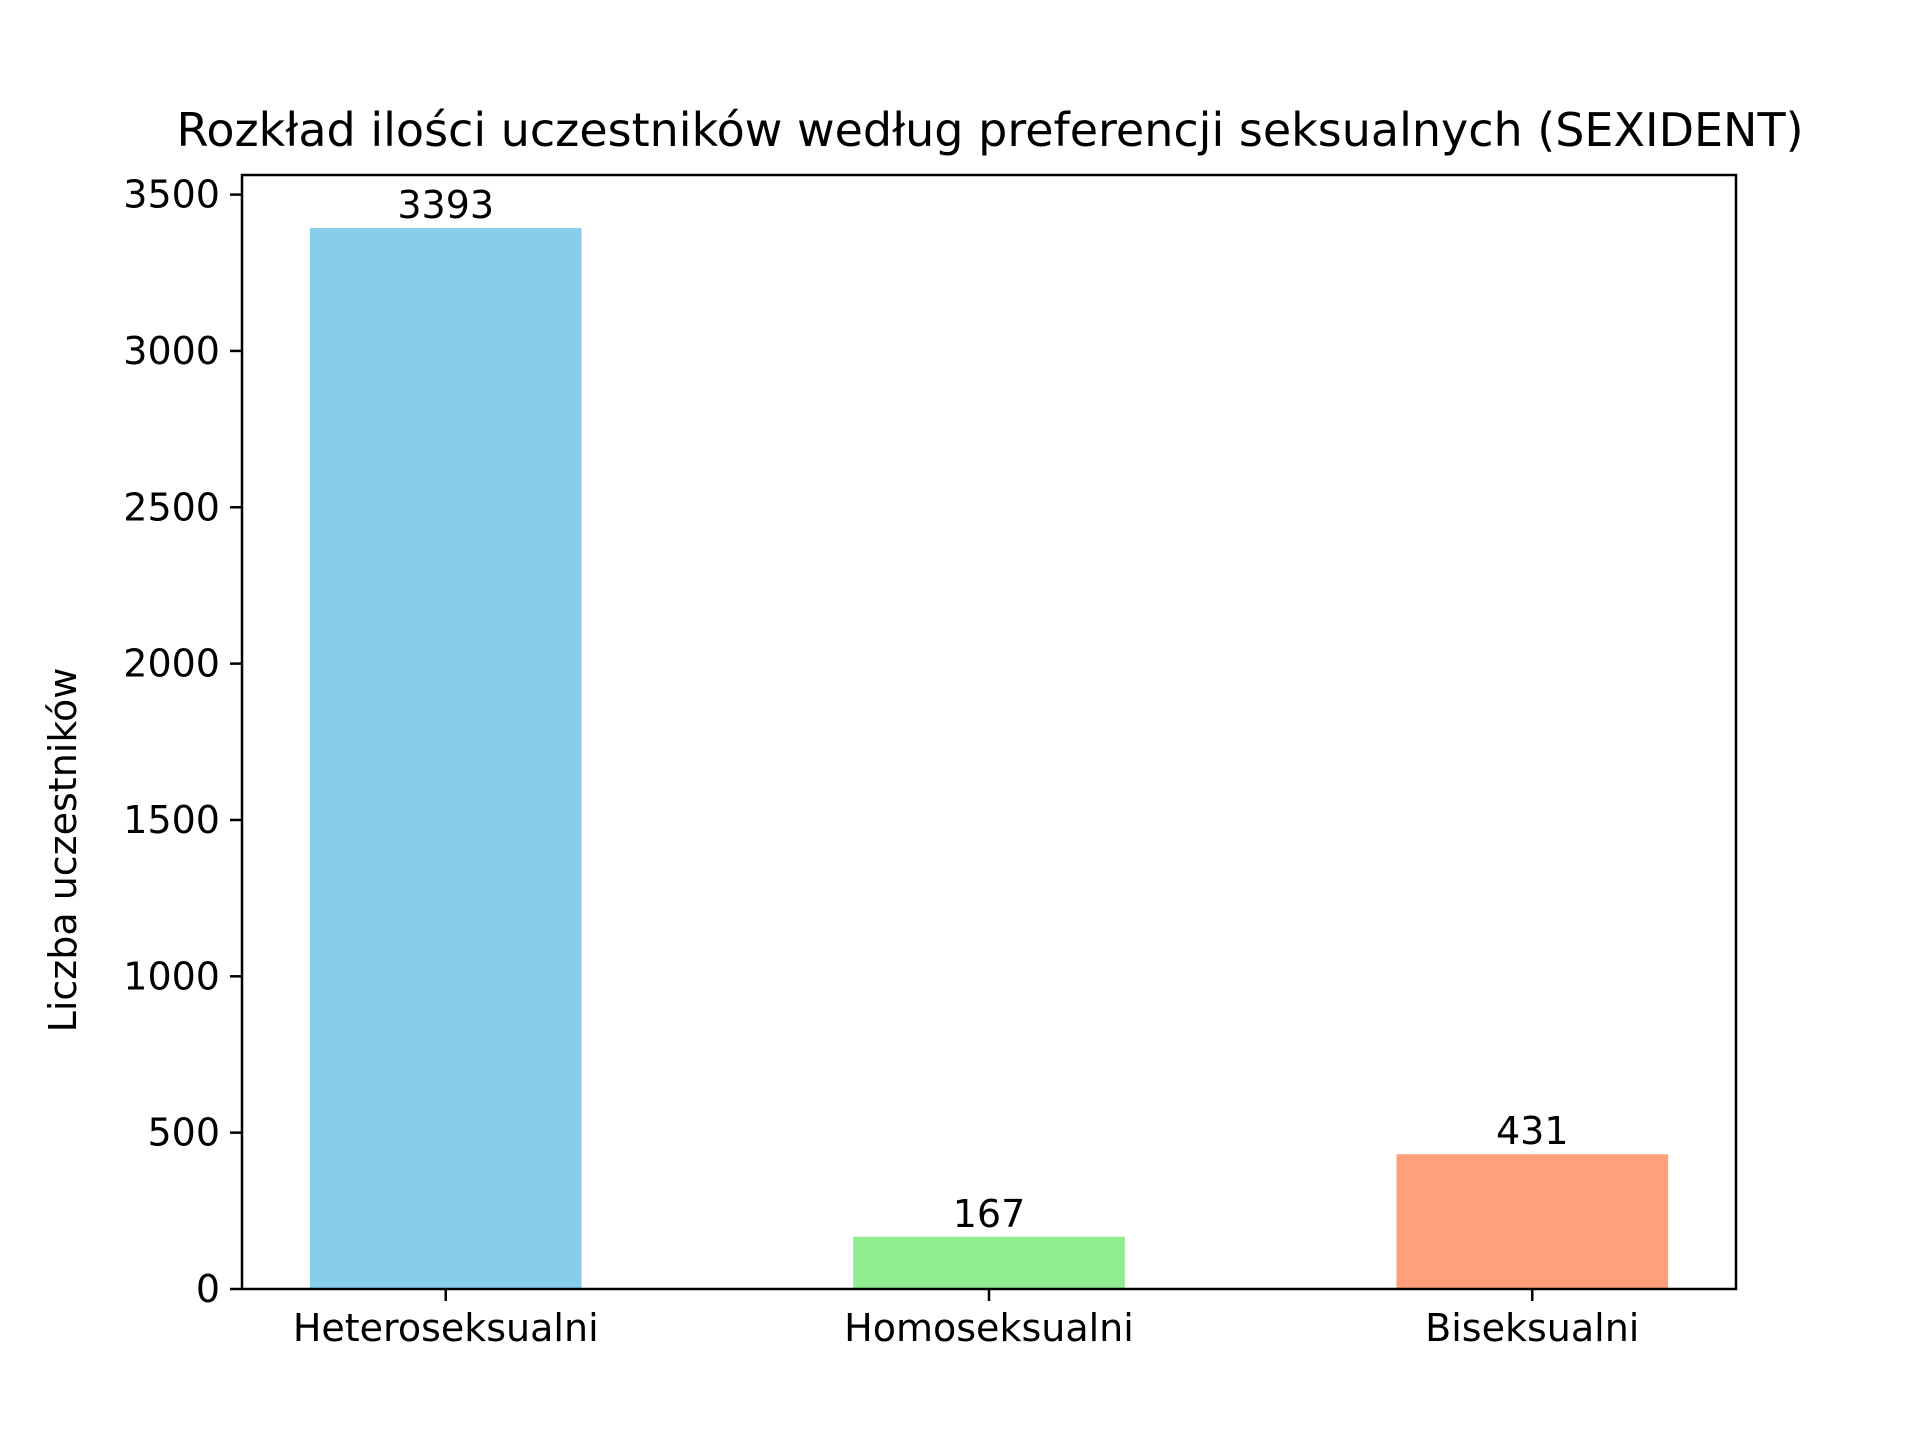 This screenshot has width=1920, height=1440. What do you see at coordinates (446, 1328) in the screenshot?
I see `x-tick-label-heteroseksualni: Heteroseksualni` at bounding box center [446, 1328].